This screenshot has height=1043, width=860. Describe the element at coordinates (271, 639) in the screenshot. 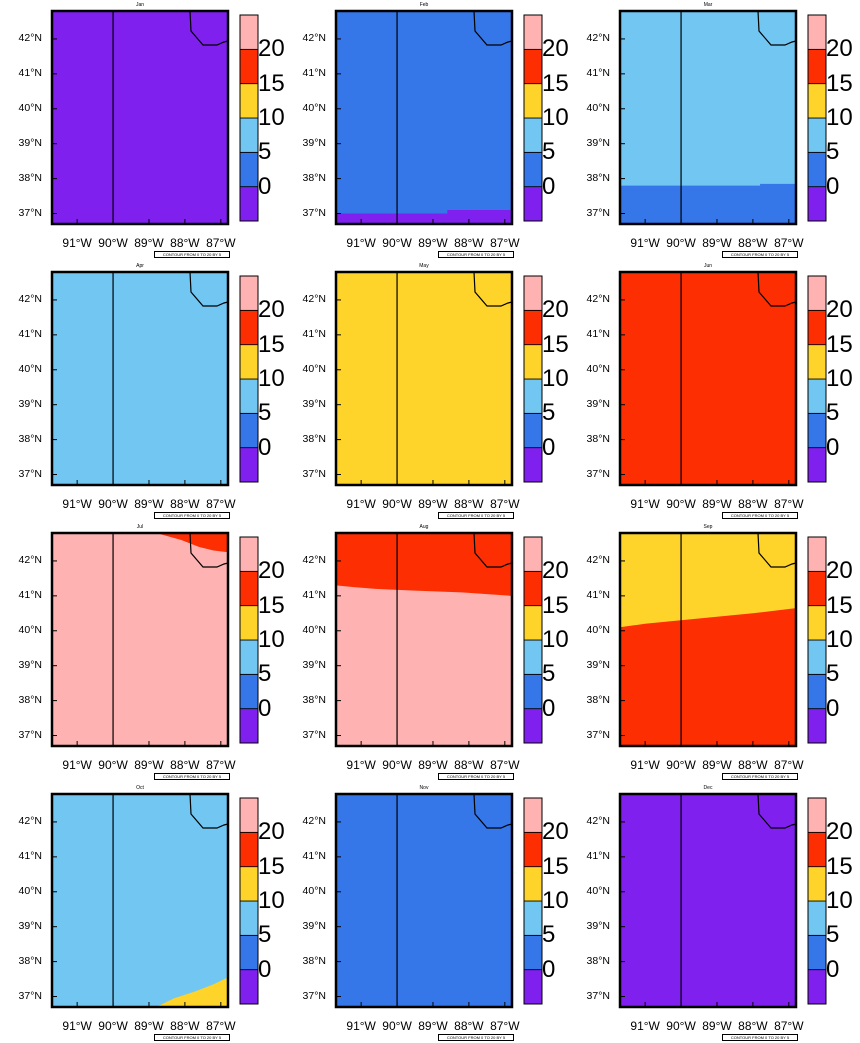

I see `colorbar-label: 10` at that location.